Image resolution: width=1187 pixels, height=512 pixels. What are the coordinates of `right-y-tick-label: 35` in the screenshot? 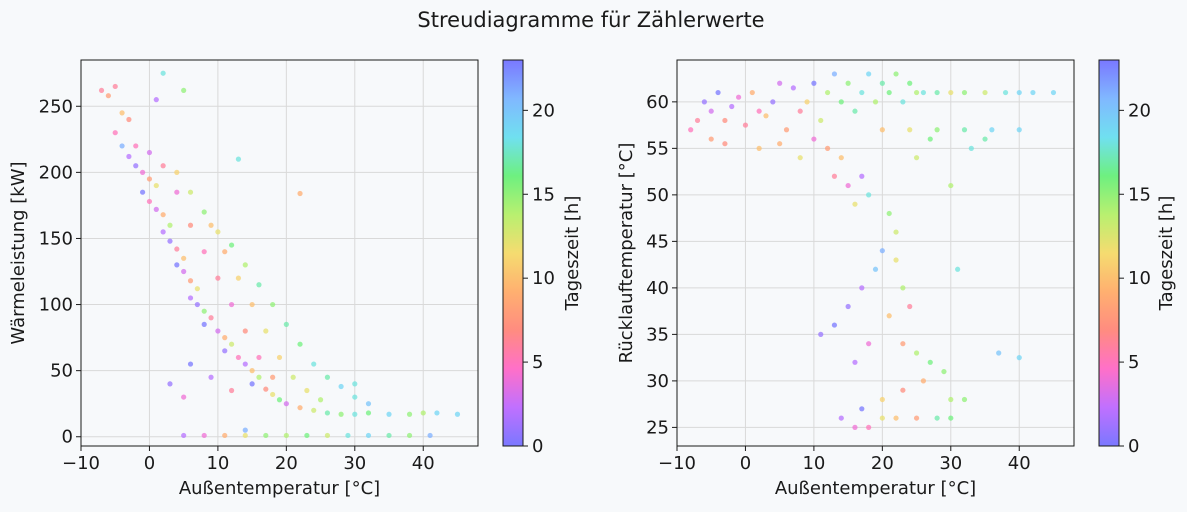 It's located at (657, 334).